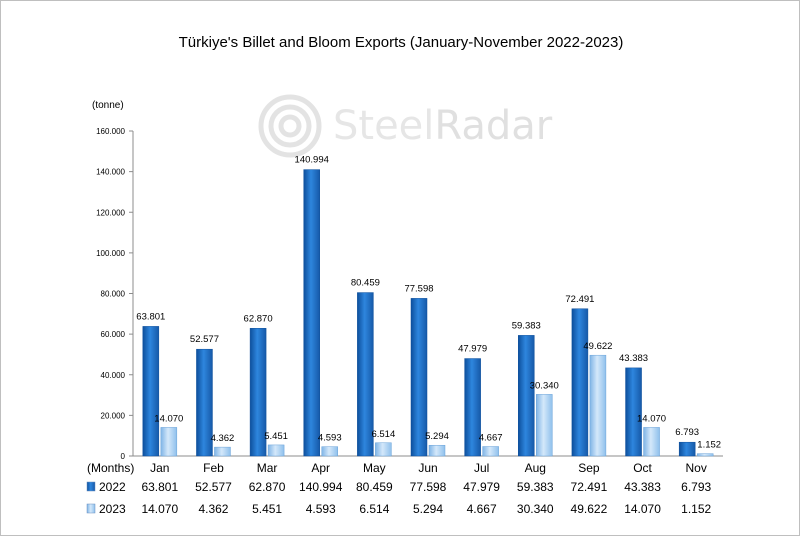 This screenshot has width=800, height=537. What do you see at coordinates (91, 486) in the screenshot?
I see `legend-swatch-2022` at bounding box center [91, 486].